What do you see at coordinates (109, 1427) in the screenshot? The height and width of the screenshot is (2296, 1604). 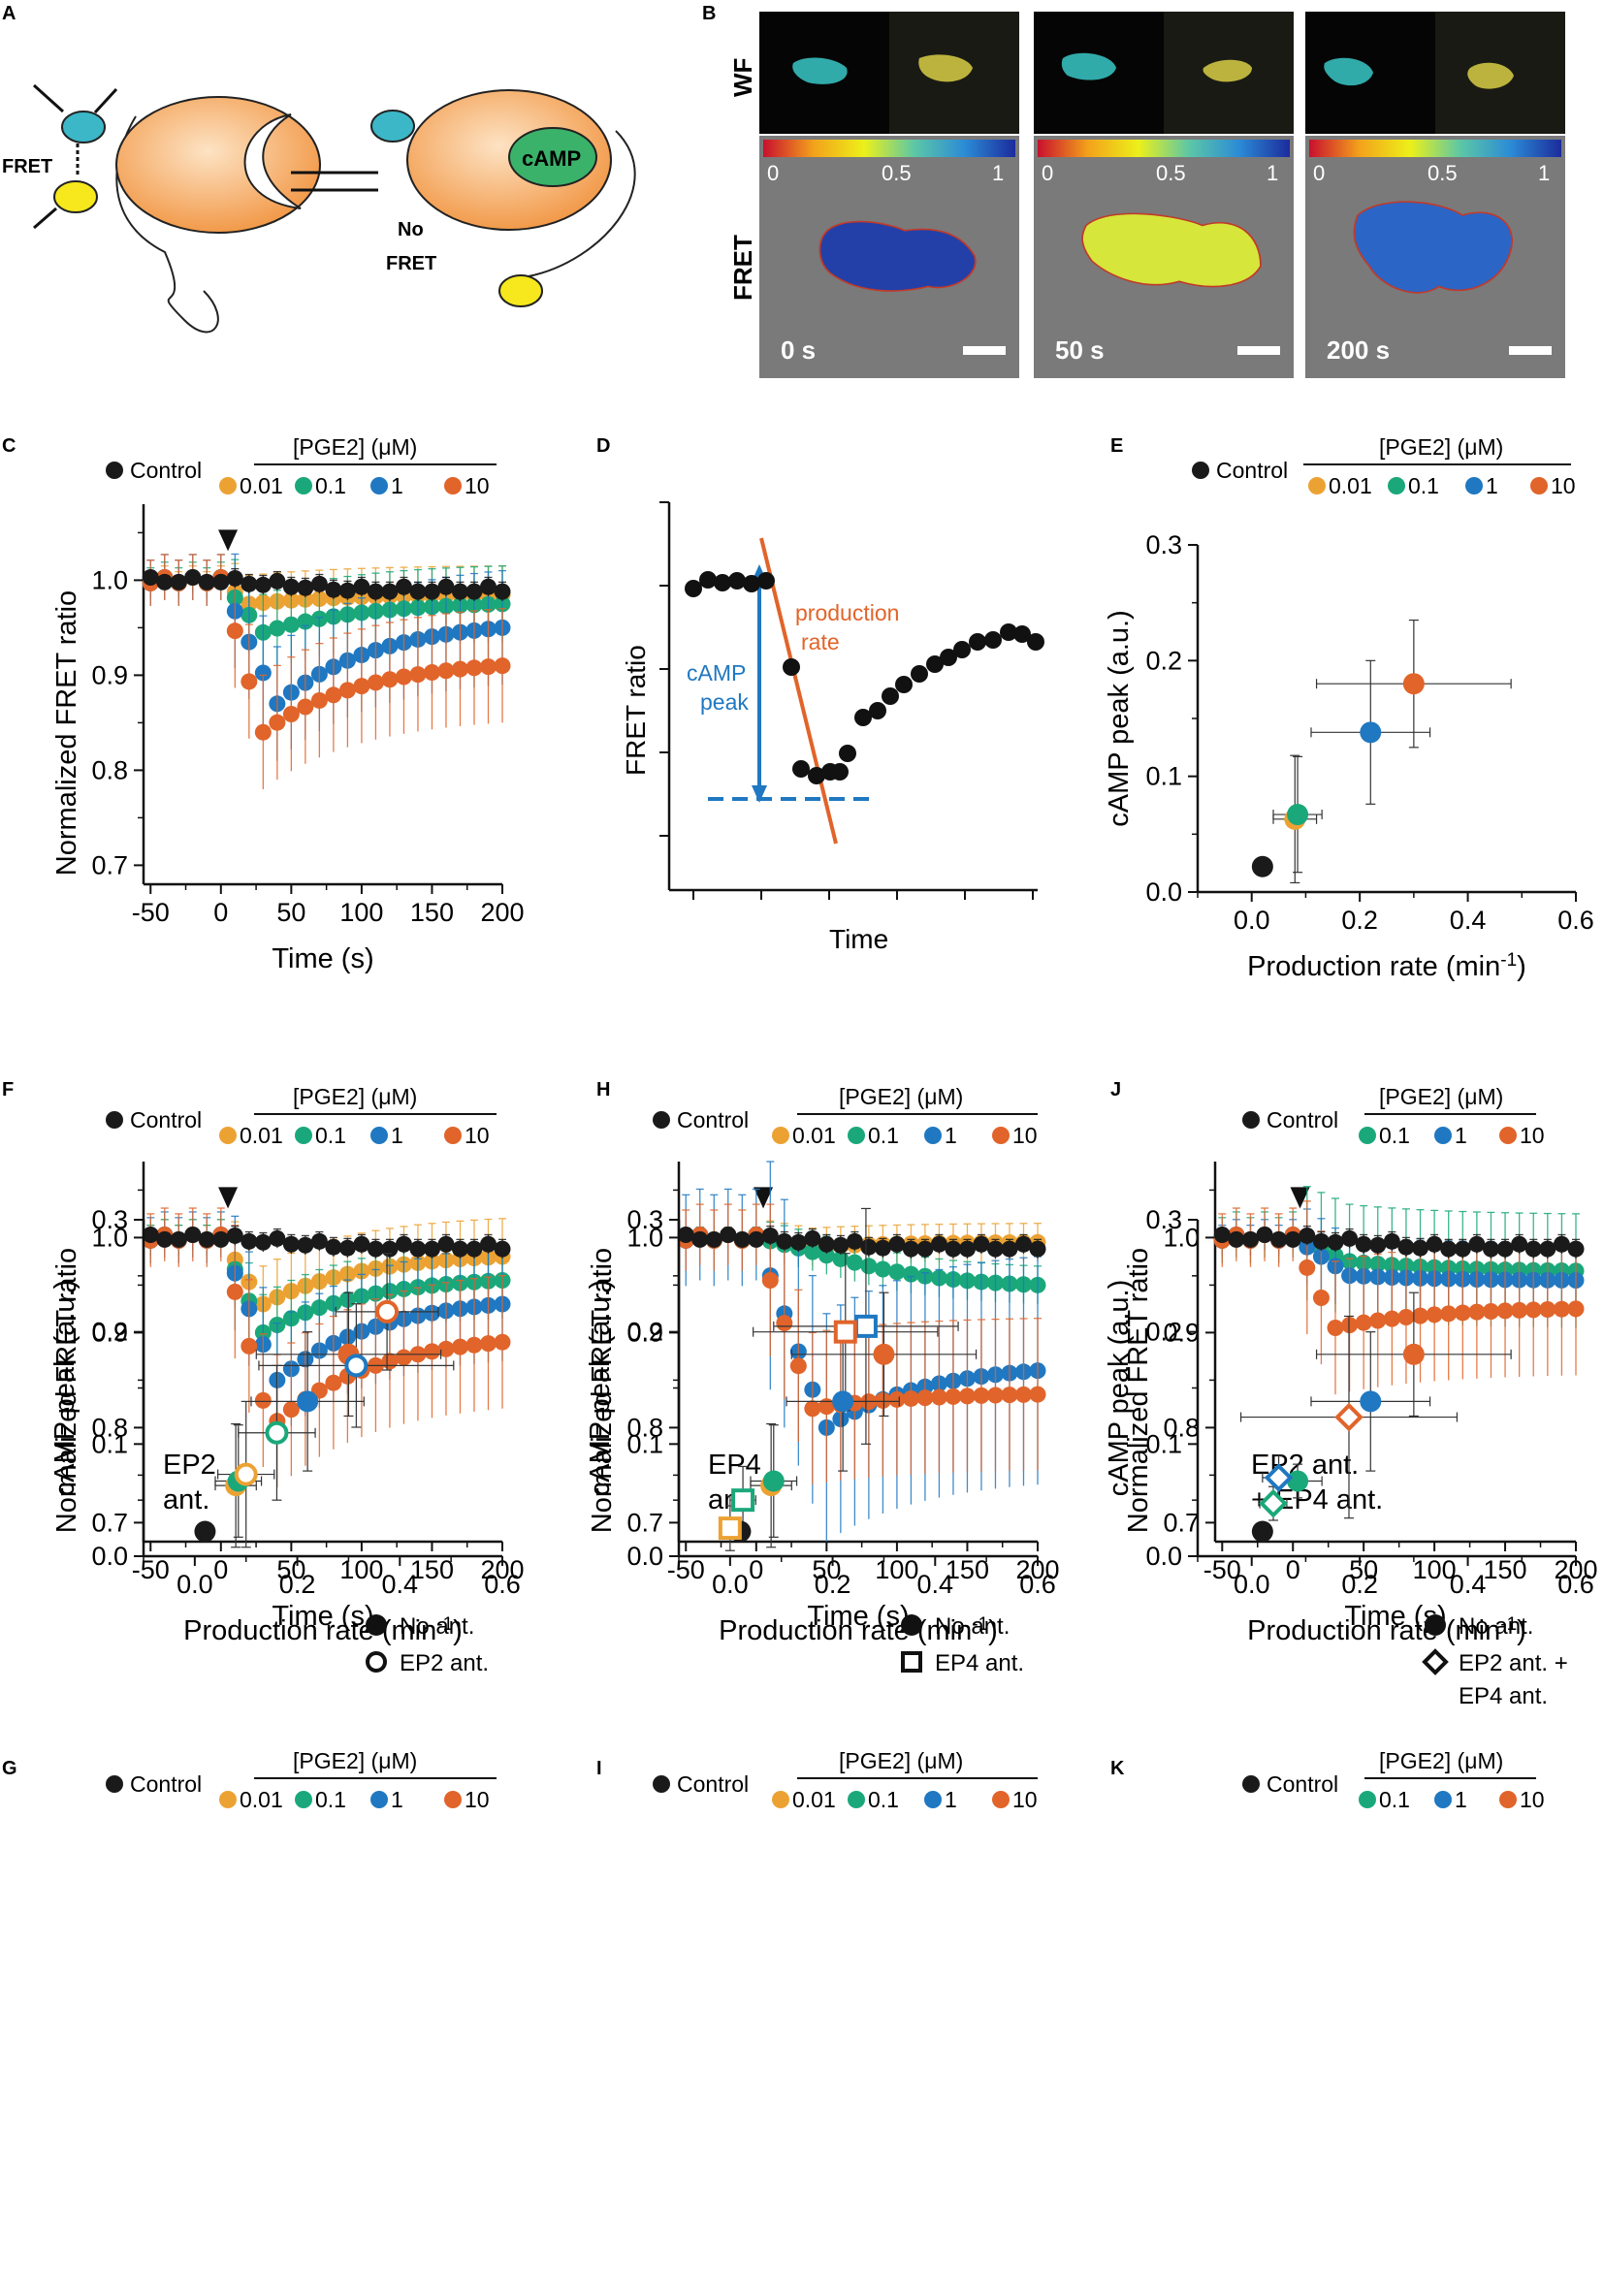 I see `y-tick-label: 0.8` at bounding box center [109, 1427].